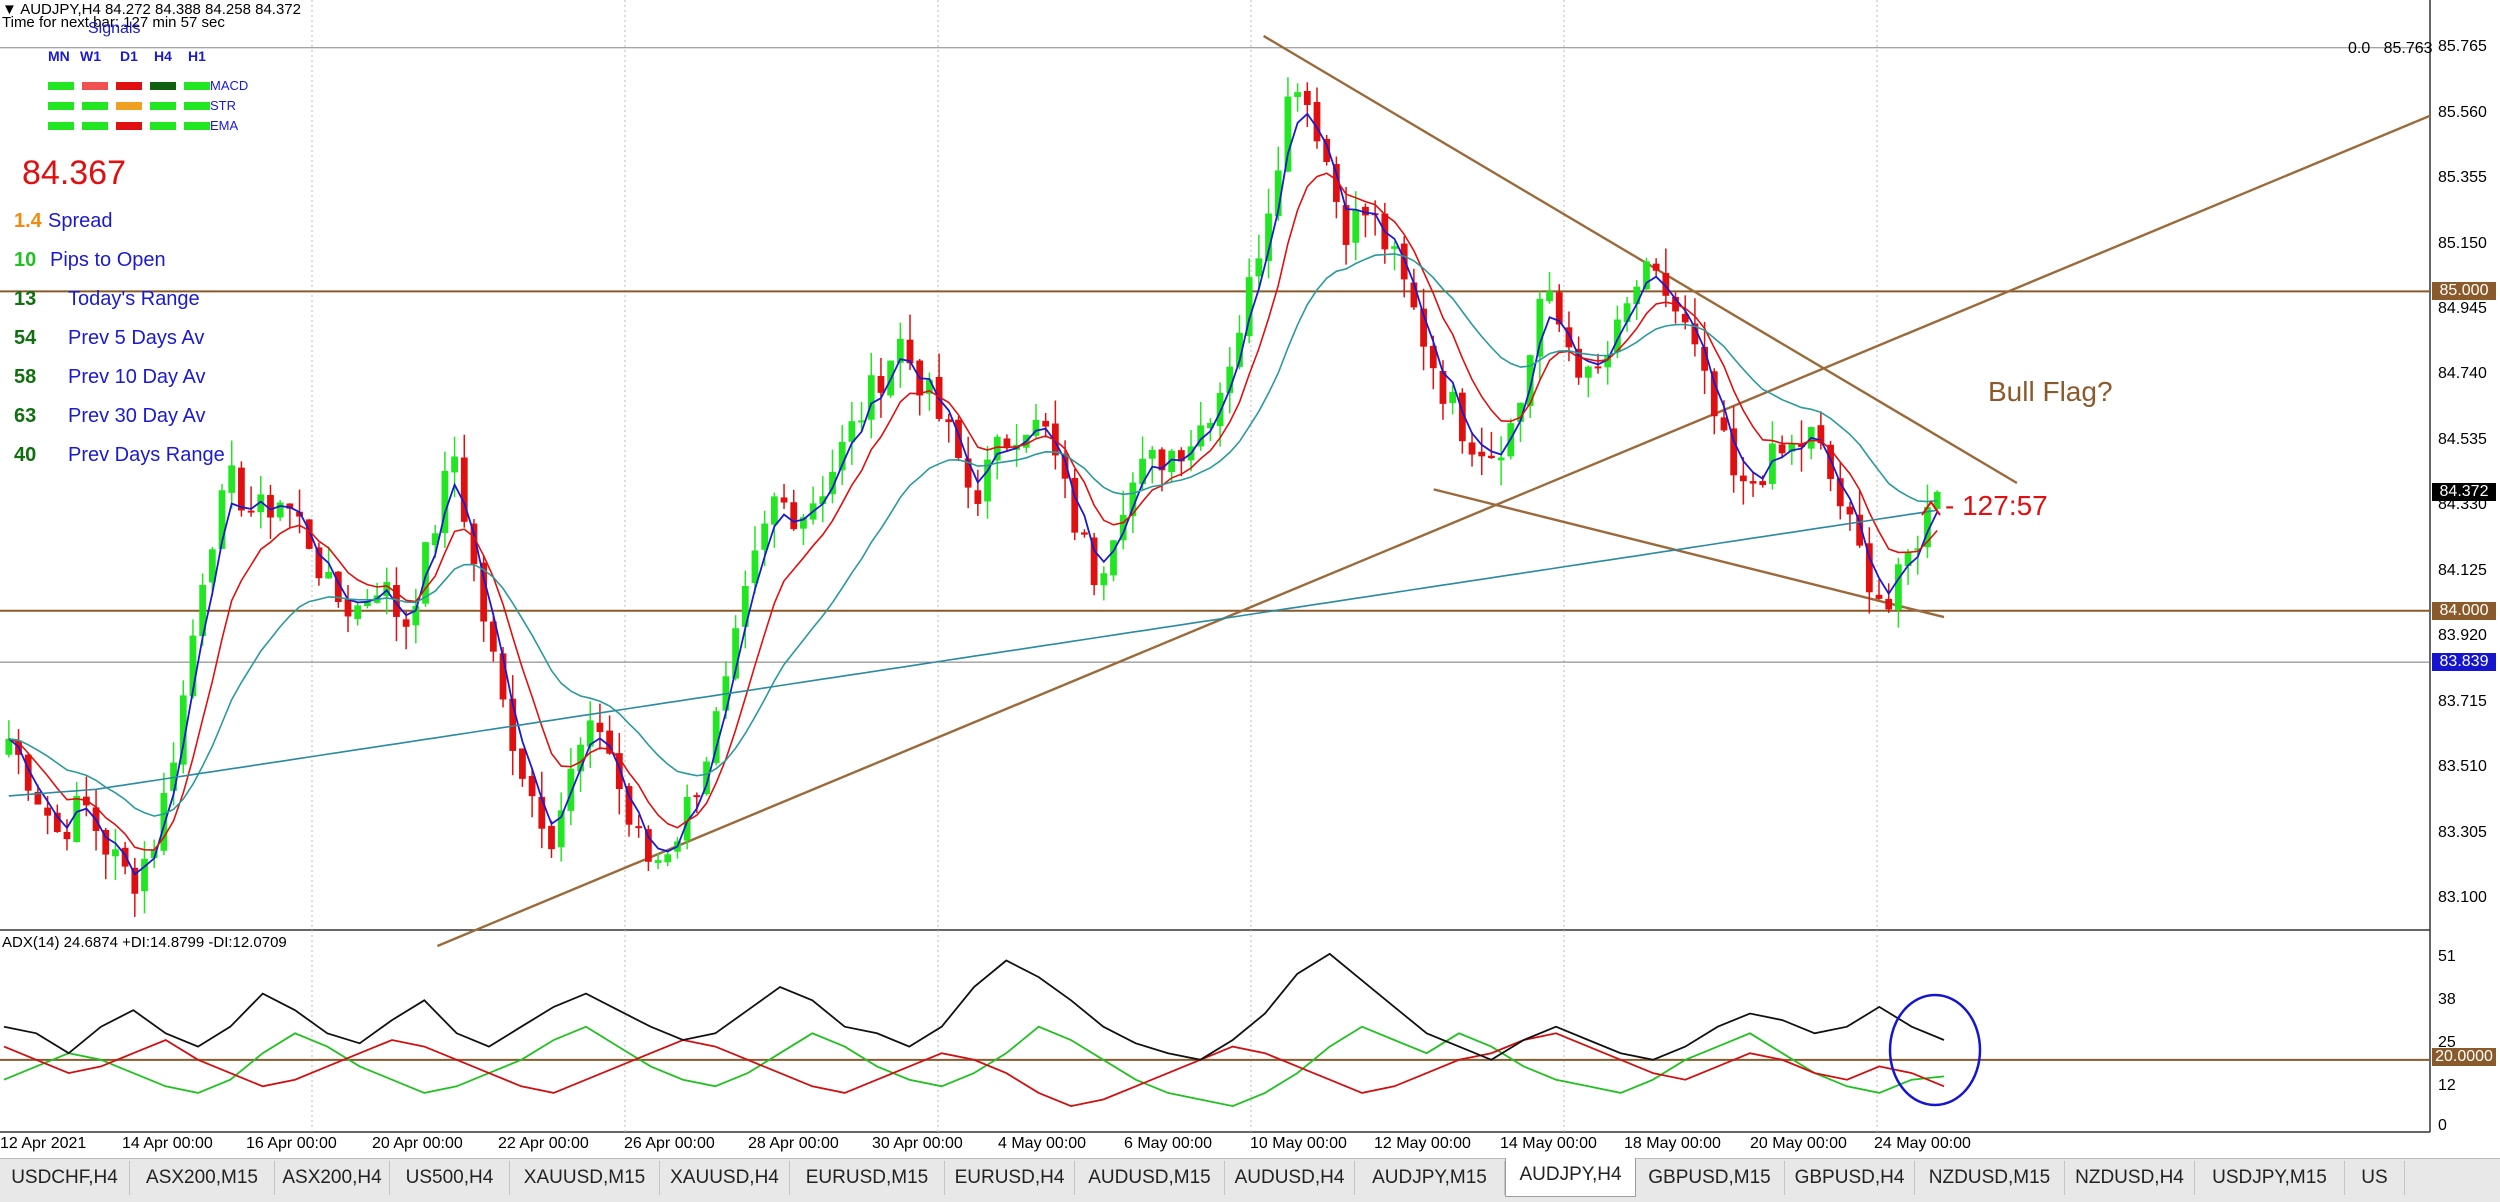 The width and height of the screenshot is (2500, 1202). Describe the element at coordinates (167, 1143) in the screenshot. I see `time-label: 14 Apr 00:00` at that location.